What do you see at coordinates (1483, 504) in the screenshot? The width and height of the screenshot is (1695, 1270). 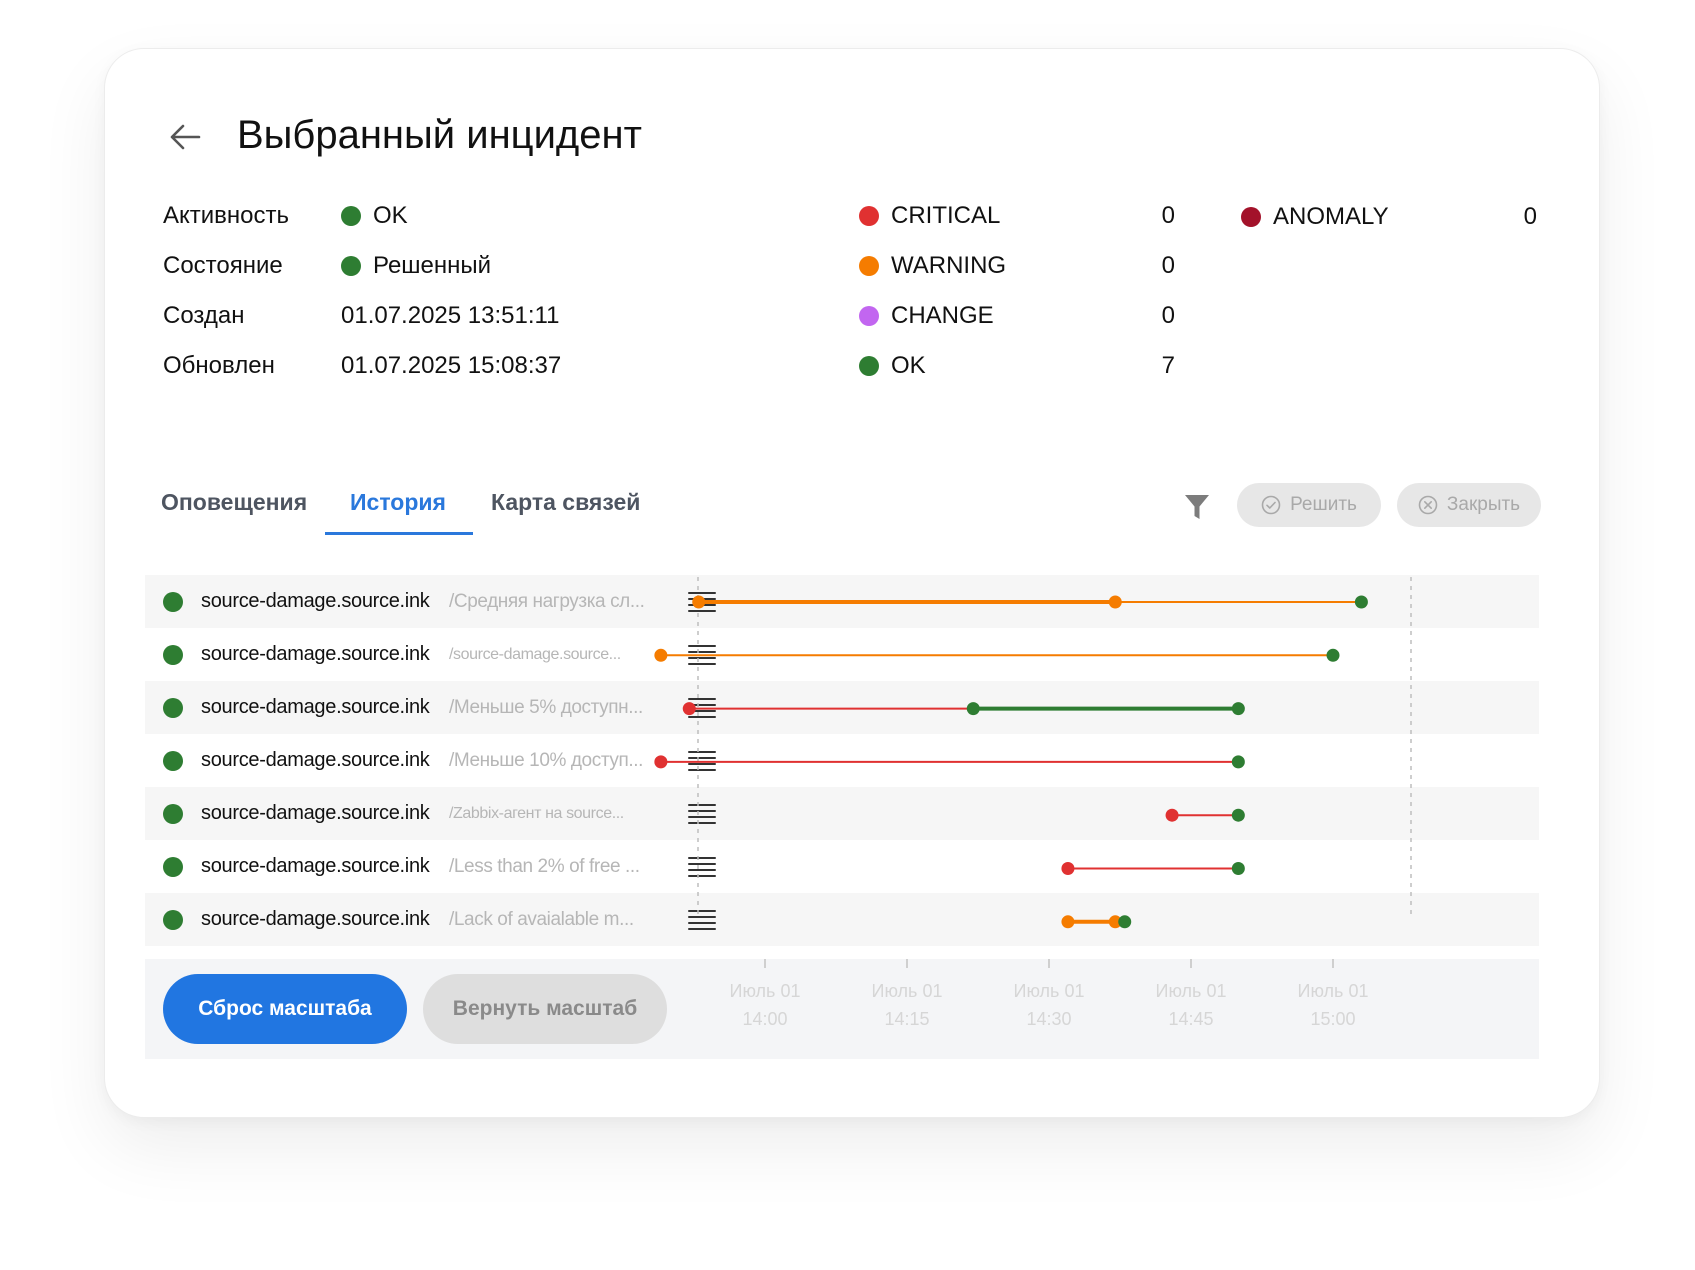 I see `close-label: Закрыть` at bounding box center [1483, 504].